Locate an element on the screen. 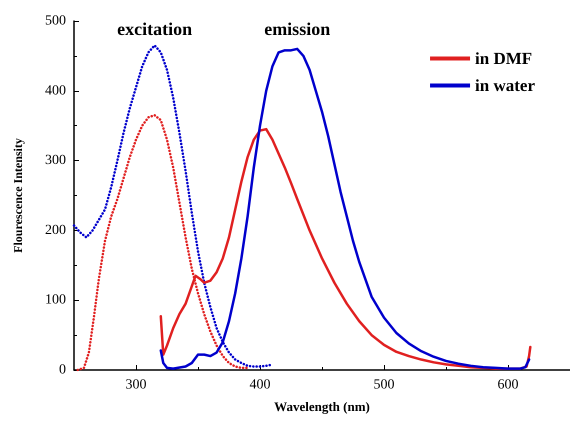  annotation: excitation is located at coordinates (154, 29).